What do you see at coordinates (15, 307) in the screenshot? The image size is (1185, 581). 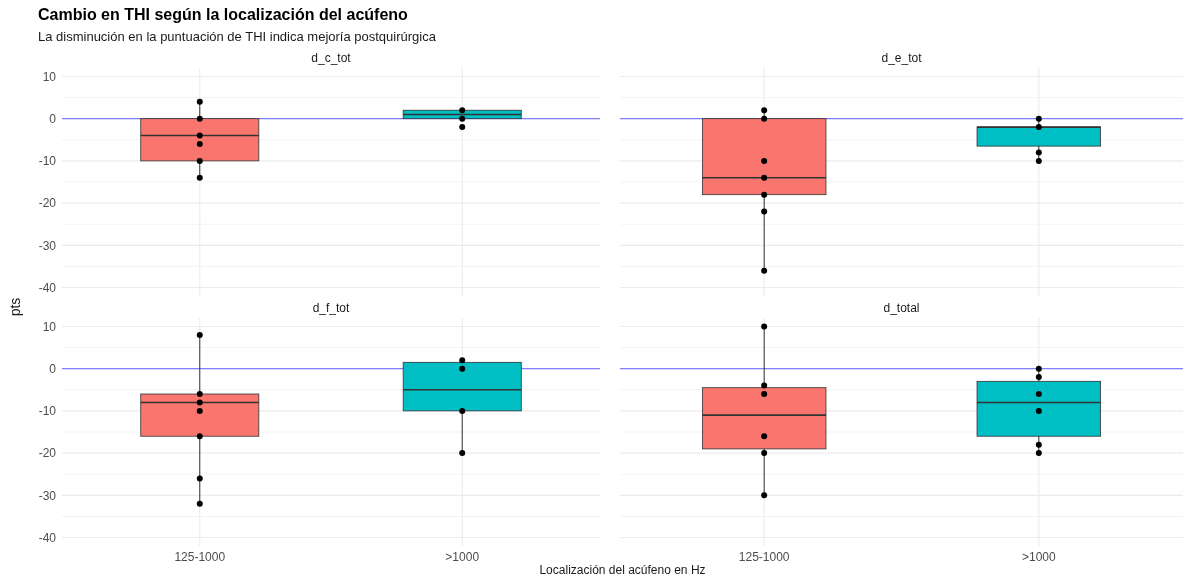 I see `y-axis-title: pts` at bounding box center [15, 307].